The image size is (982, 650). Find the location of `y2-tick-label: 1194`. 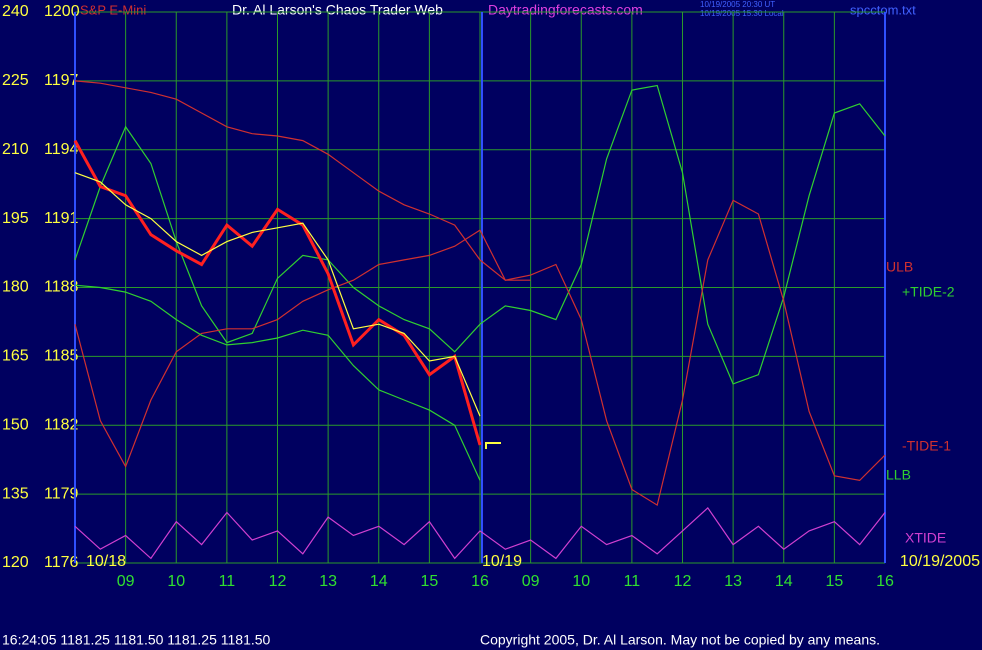

y2-tick-label: 1194 is located at coordinates (61, 149).